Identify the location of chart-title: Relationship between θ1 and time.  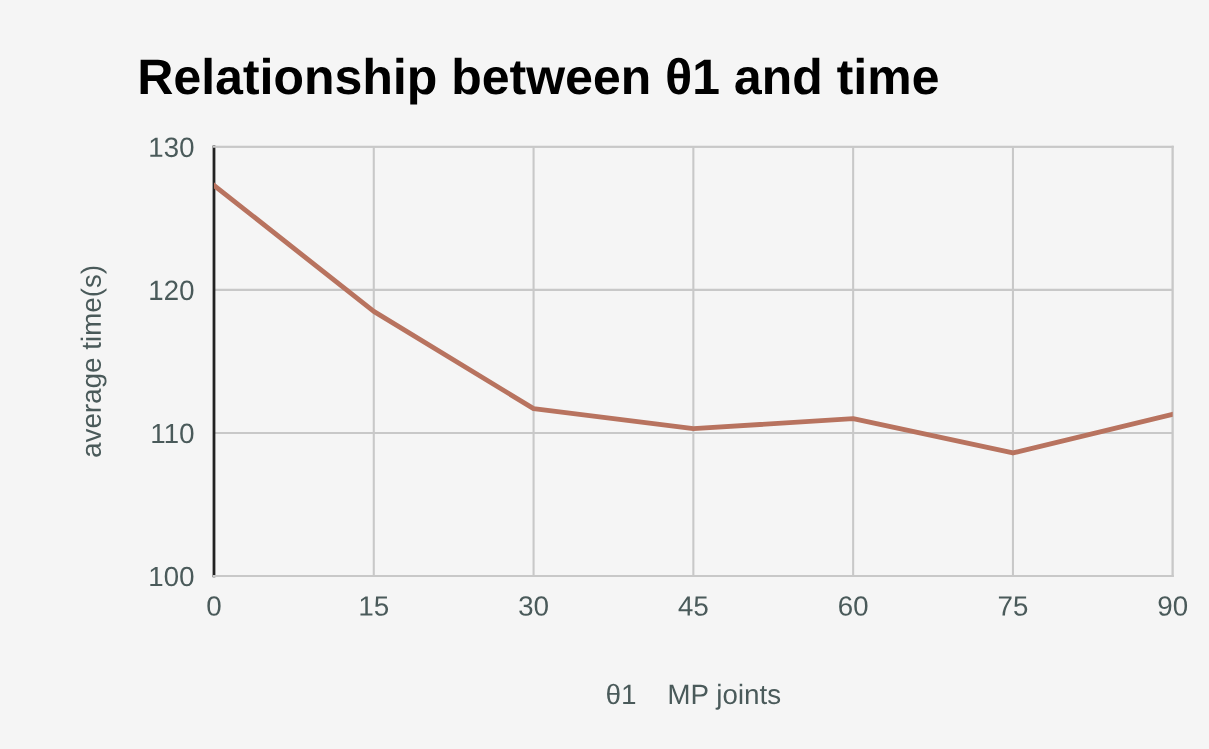
(539, 81).